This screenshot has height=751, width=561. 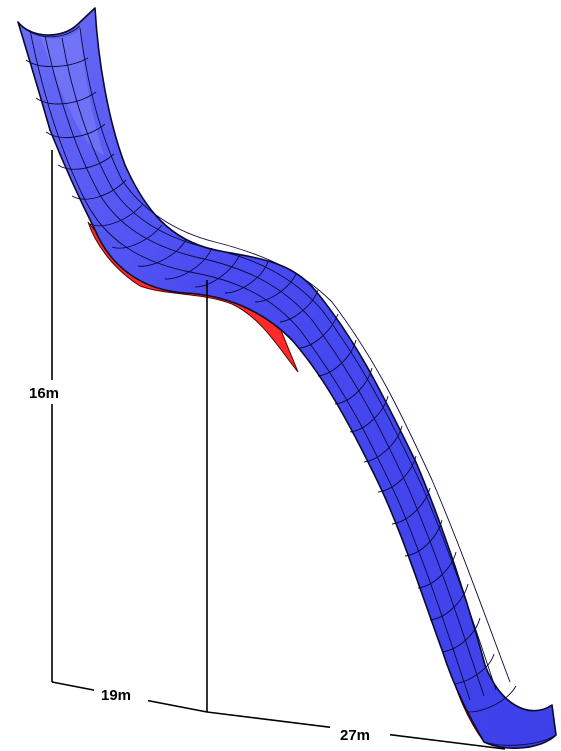 What do you see at coordinates (355, 735) in the screenshot?
I see `horizontal-second-label: 27m` at bounding box center [355, 735].